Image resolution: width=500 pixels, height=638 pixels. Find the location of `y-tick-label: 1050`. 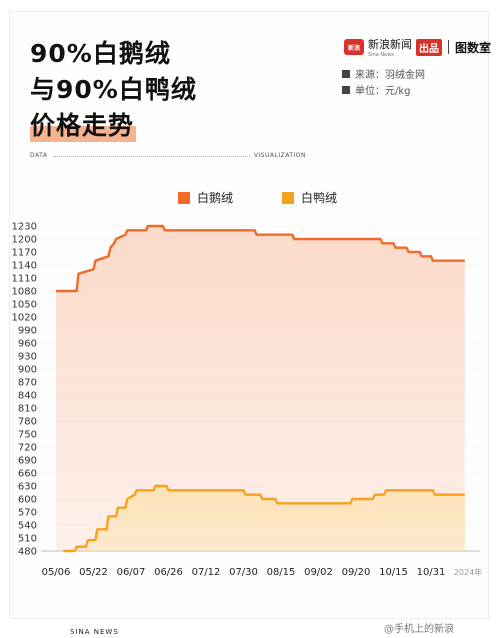

y-tick-label: 1050 is located at coordinates (24, 305).